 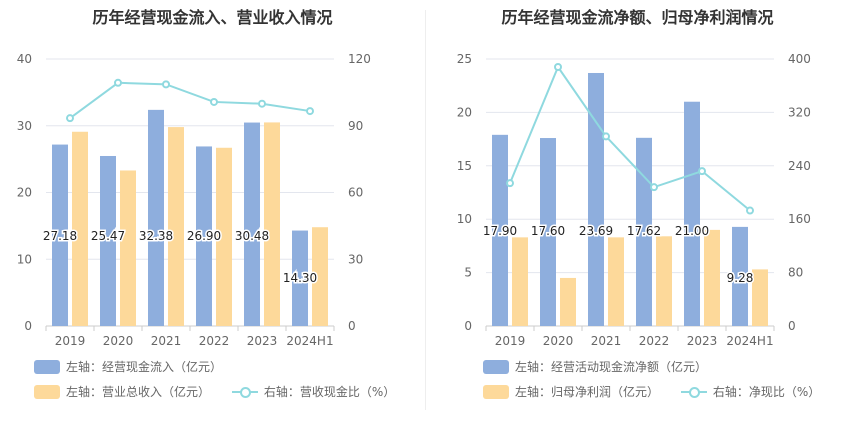 What do you see at coordinates (464, 166) in the screenshot?
I see `y-left-tick-label: 15` at bounding box center [464, 166].